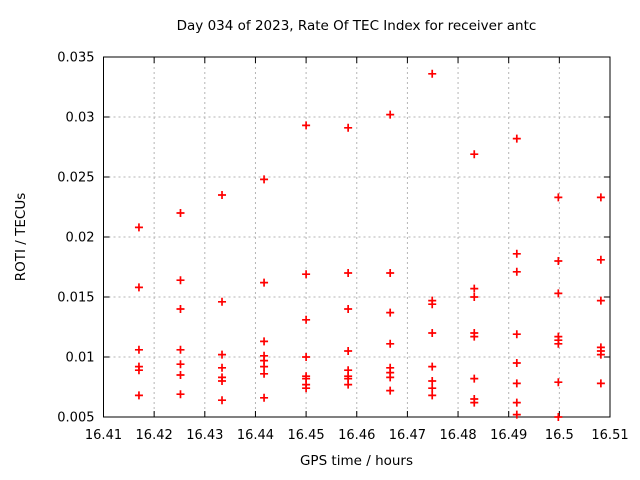 Image resolution: width=640 pixels, height=480 pixels. I want to click on y-axis-label: ROTI / TECUs, so click(21, 237).